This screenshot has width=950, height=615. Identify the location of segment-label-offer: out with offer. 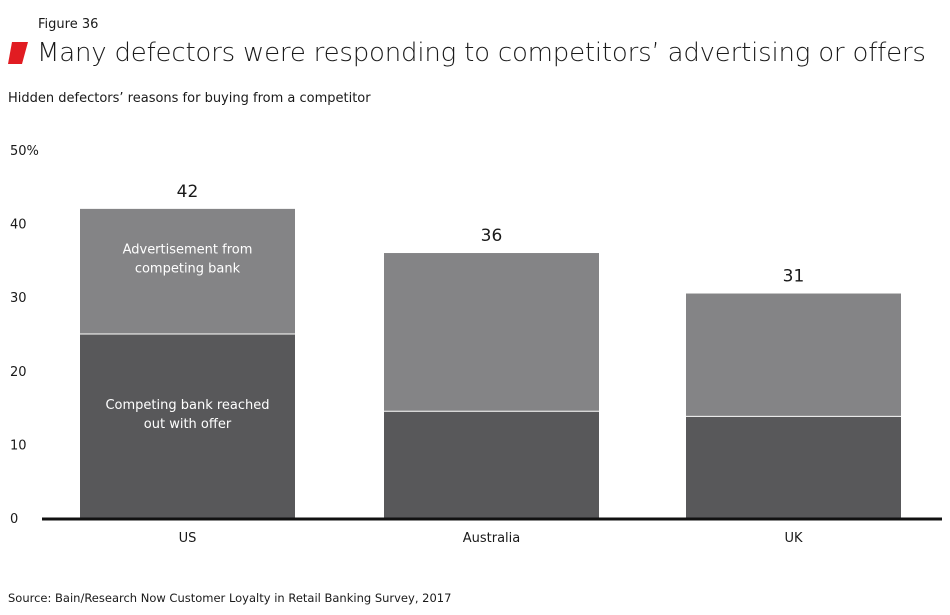
(188, 424).